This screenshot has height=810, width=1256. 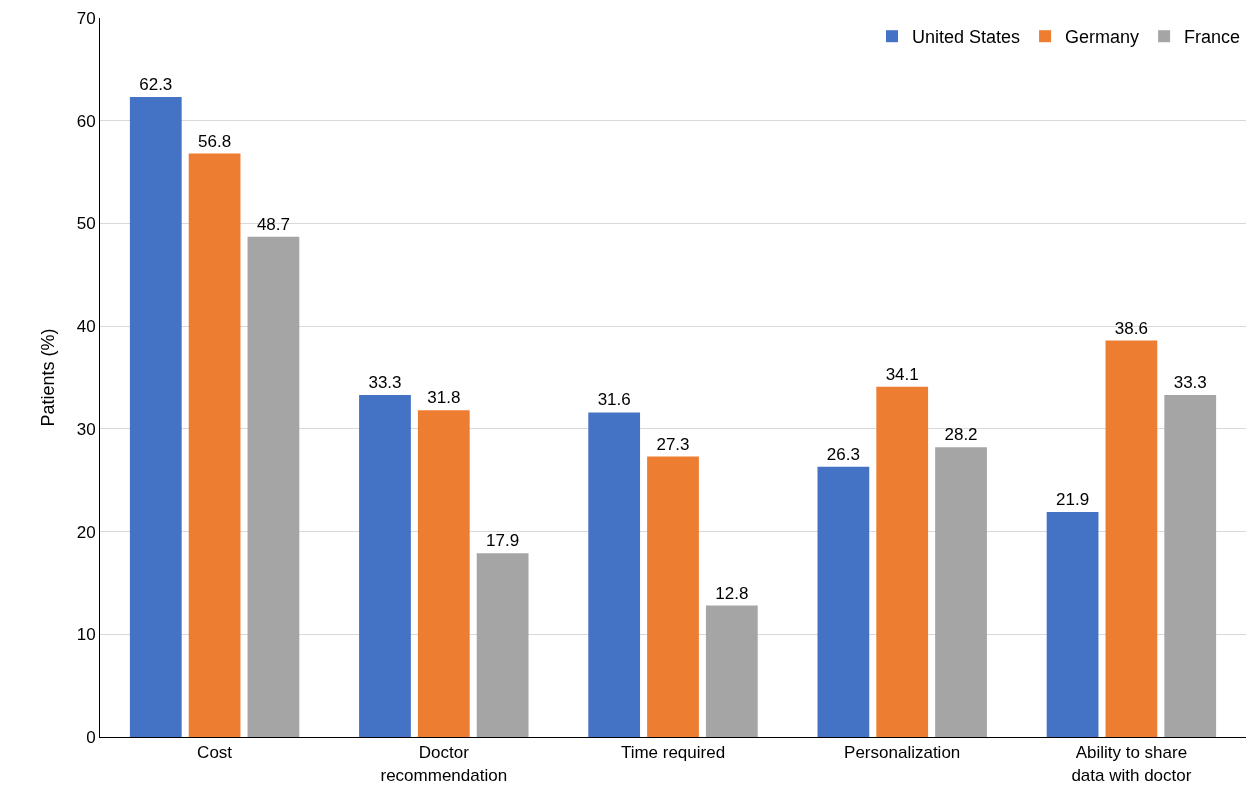 I want to click on data-label: 48.7, so click(x=273, y=224).